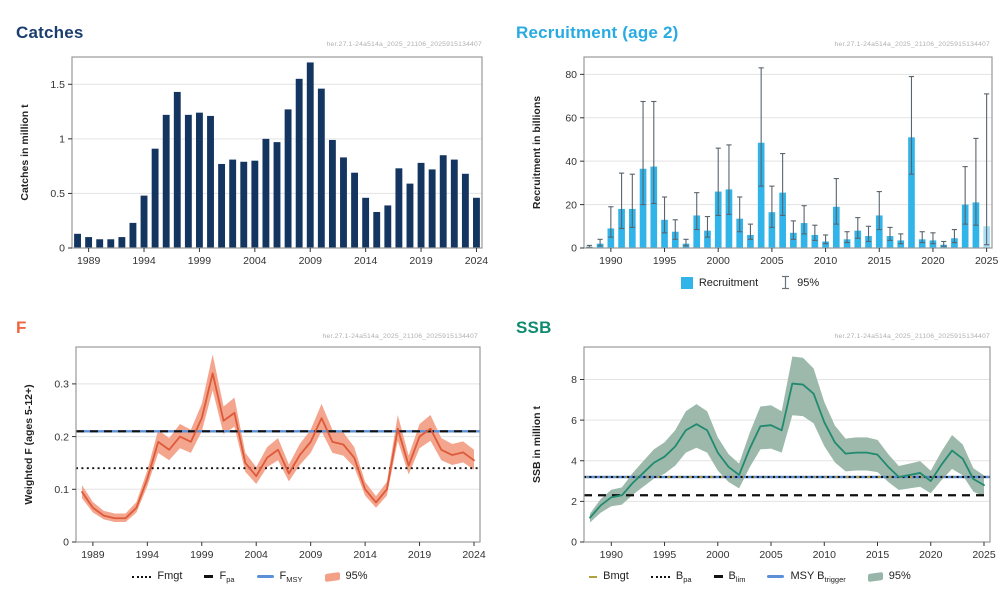 This screenshot has height=589, width=1000. I want to click on legend-label: Fpa, so click(227, 576).